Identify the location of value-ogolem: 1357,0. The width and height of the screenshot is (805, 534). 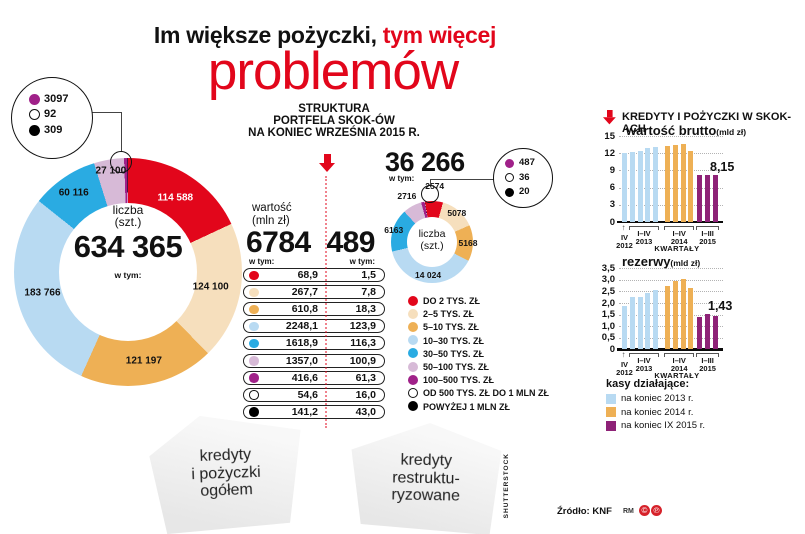
(301, 360).